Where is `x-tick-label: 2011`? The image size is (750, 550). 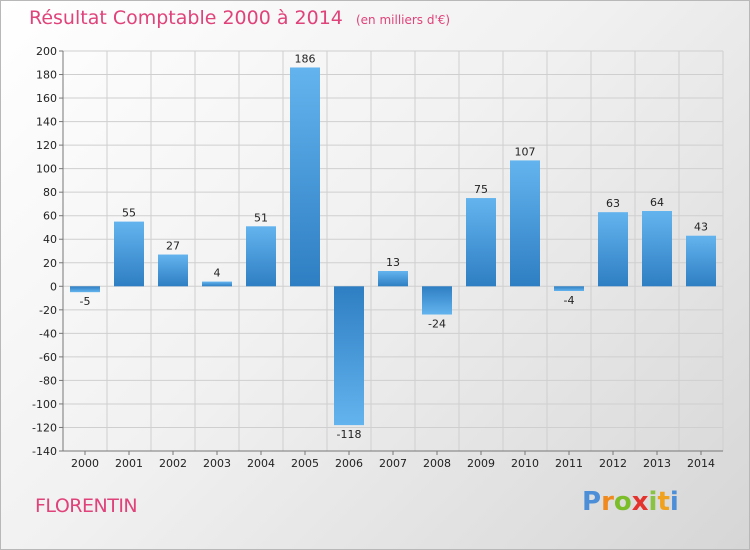
x-tick-label: 2011 is located at coordinates (569, 463).